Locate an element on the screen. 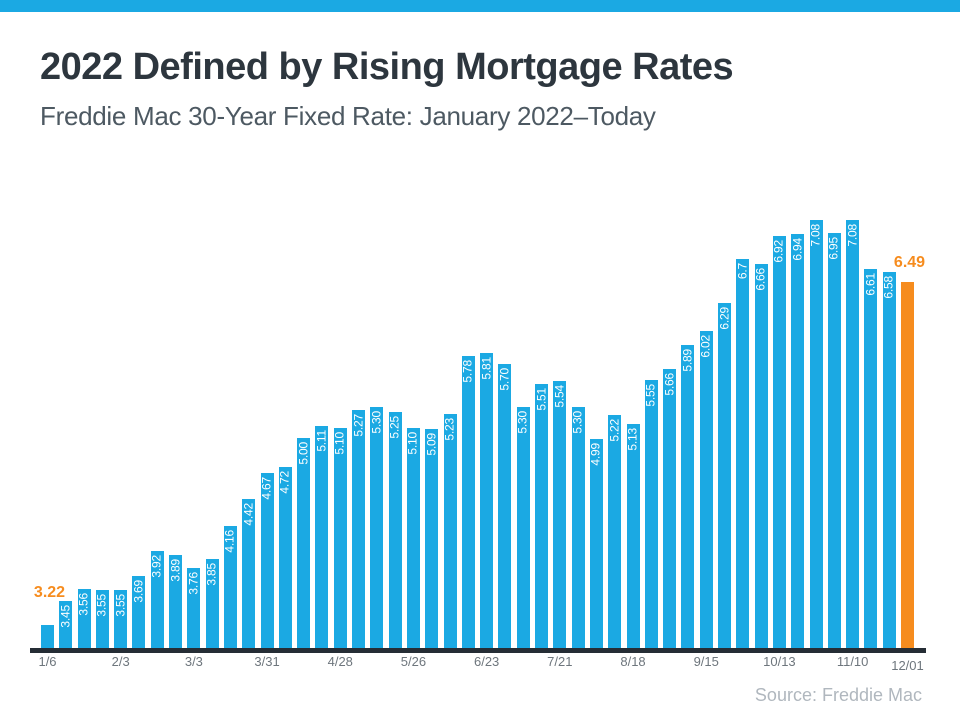 The height and width of the screenshot is (720, 960). bar-value-label: 5.11 is located at coordinates (321, 441).